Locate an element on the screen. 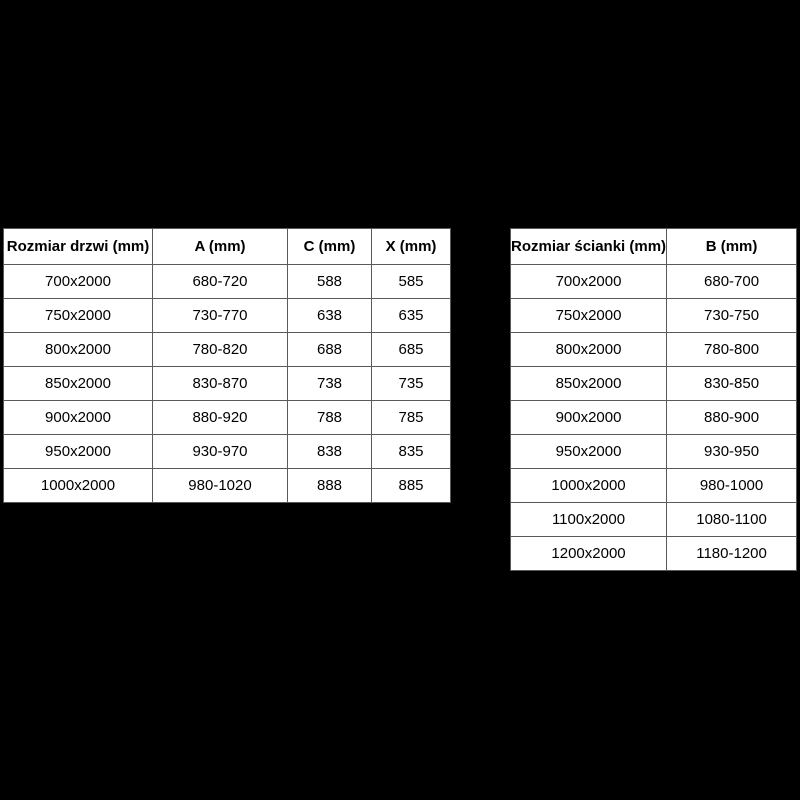 The height and width of the screenshot is (800, 800). table-cell: 738 is located at coordinates (329, 383).